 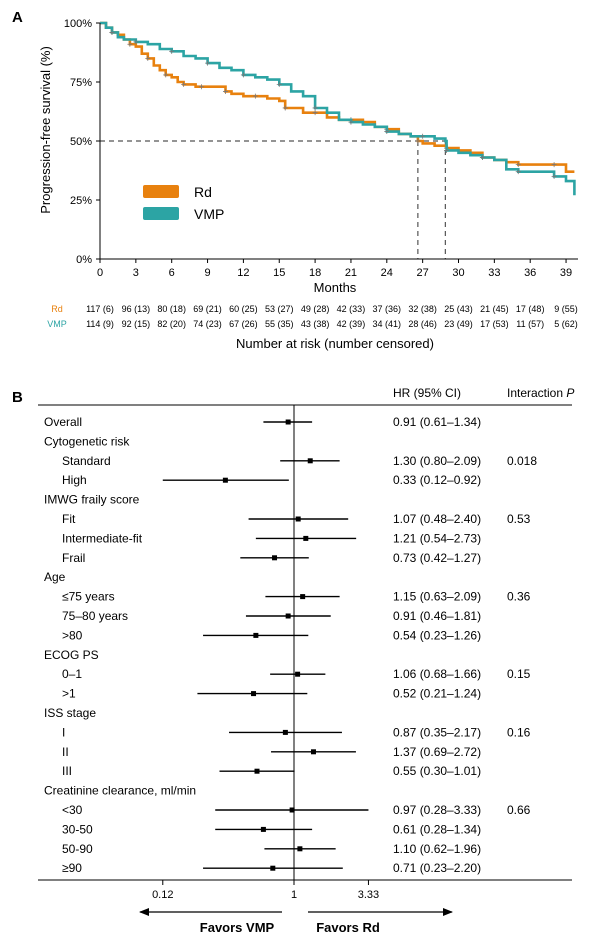 I want to click on x-tick-label: 6, so click(x=172, y=273).